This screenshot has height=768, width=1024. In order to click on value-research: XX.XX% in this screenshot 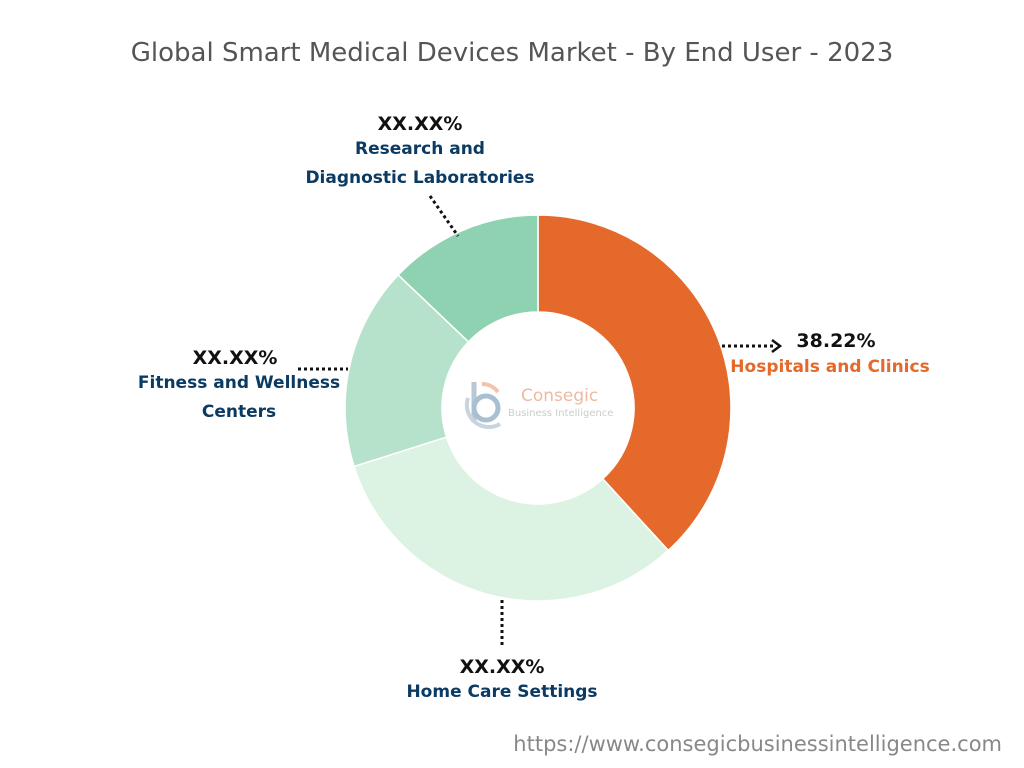, I will do `click(420, 124)`.